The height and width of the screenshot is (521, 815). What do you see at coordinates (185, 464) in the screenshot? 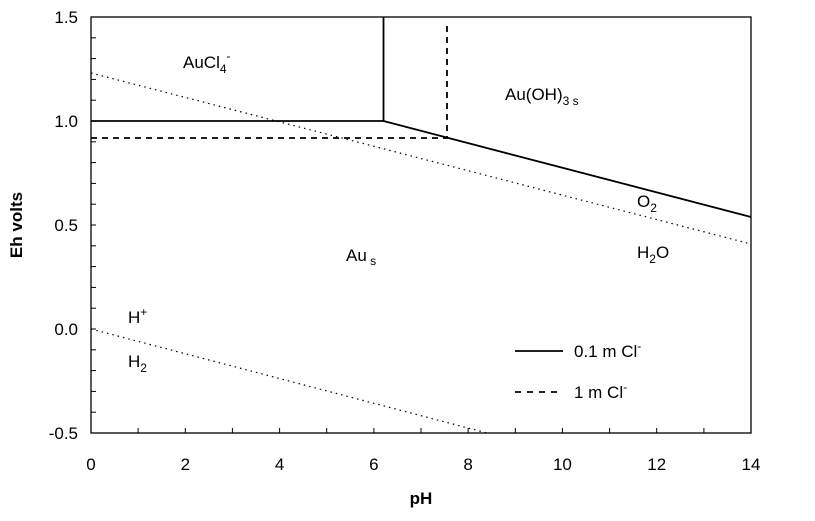
I see `x-tick-label: 2` at bounding box center [185, 464].